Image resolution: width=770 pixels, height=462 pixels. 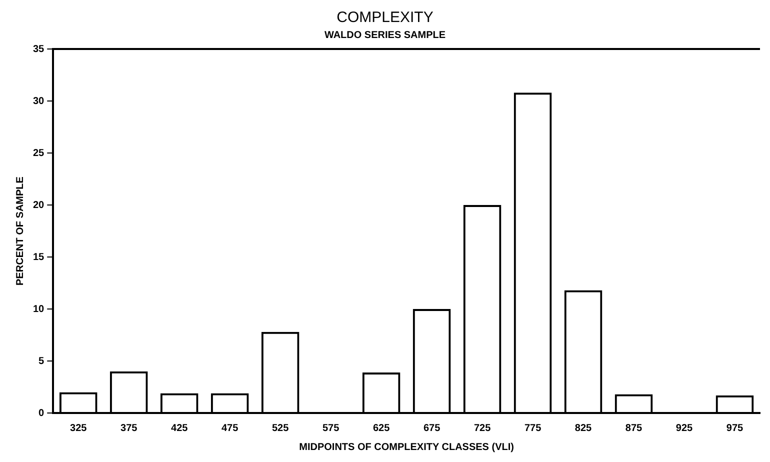 What do you see at coordinates (39, 205) in the screenshot?
I see `y-tick-label: 20` at bounding box center [39, 205].